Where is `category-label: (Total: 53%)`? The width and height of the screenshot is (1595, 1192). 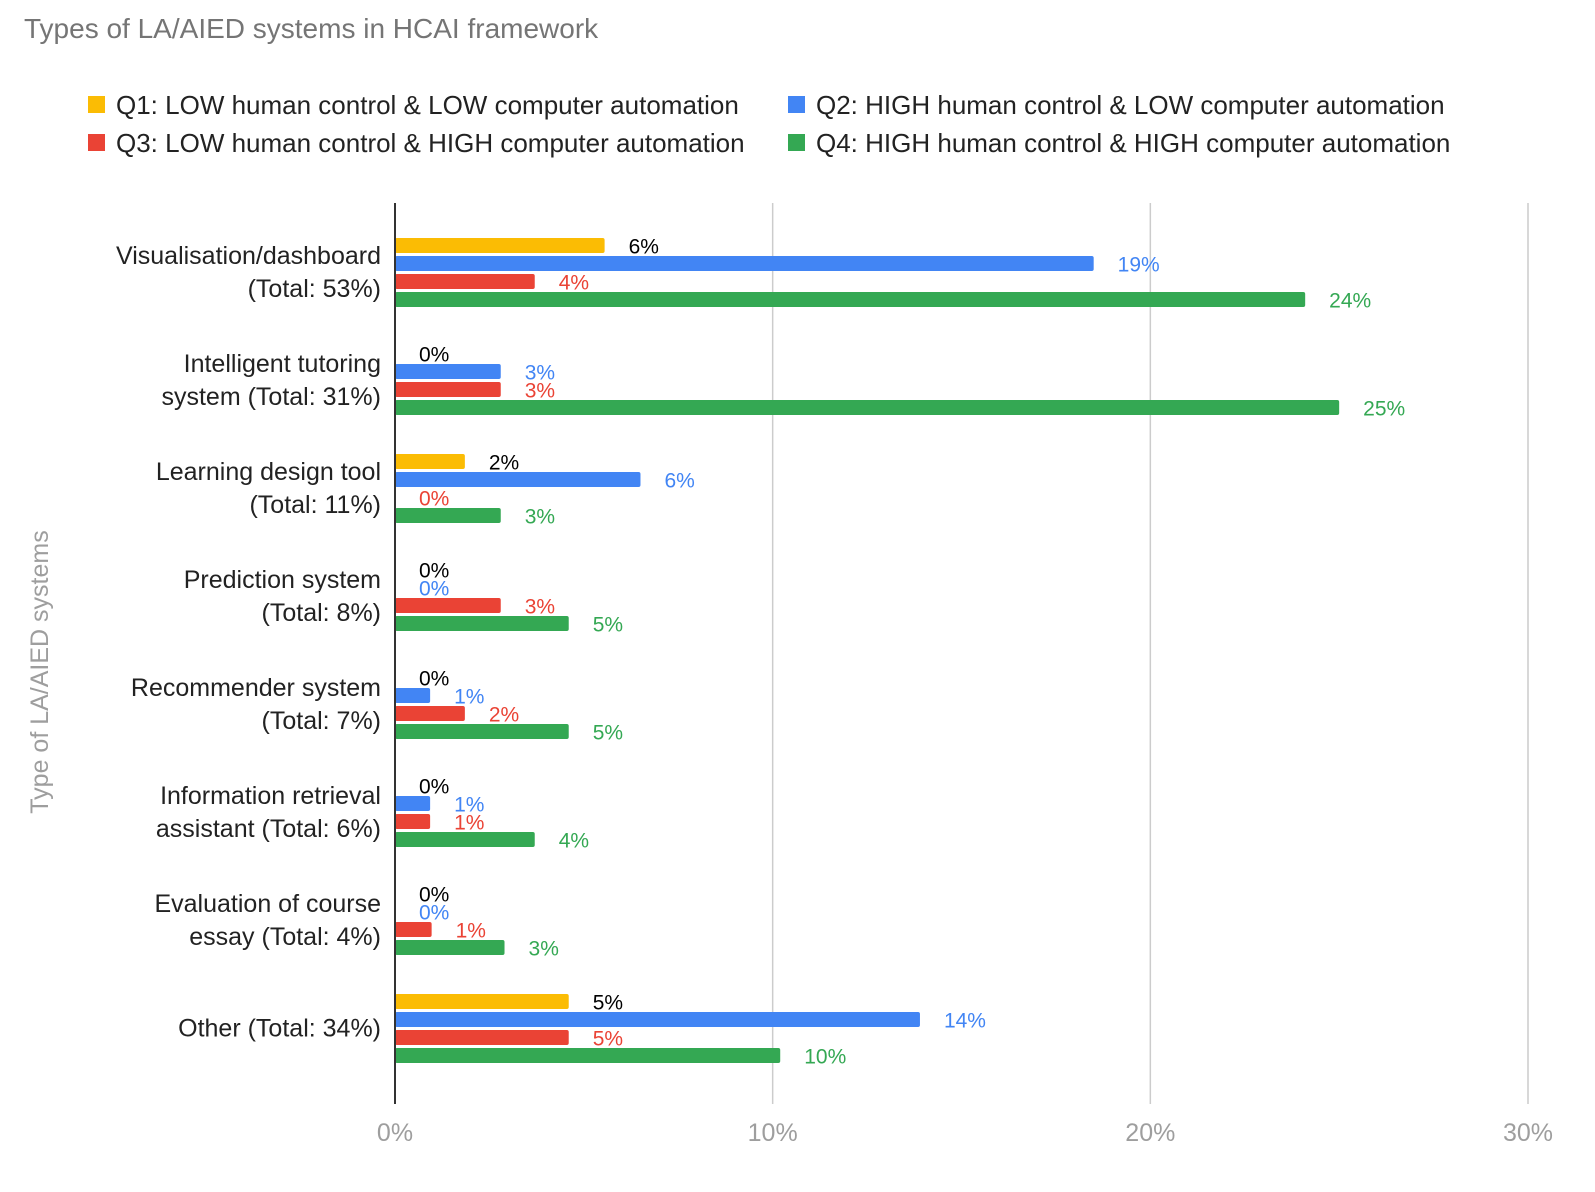 category-label: (Total: 53%) is located at coordinates (314, 289).